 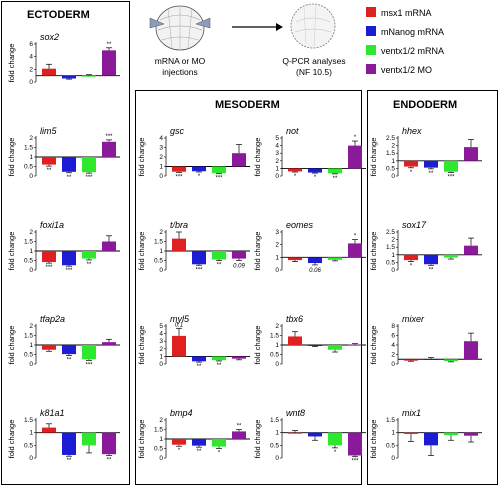 What do you see at coordinates (371, 50) in the screenshot?
I see `legend-swatch-ventx-mrna` at bounding box center [371, 50].